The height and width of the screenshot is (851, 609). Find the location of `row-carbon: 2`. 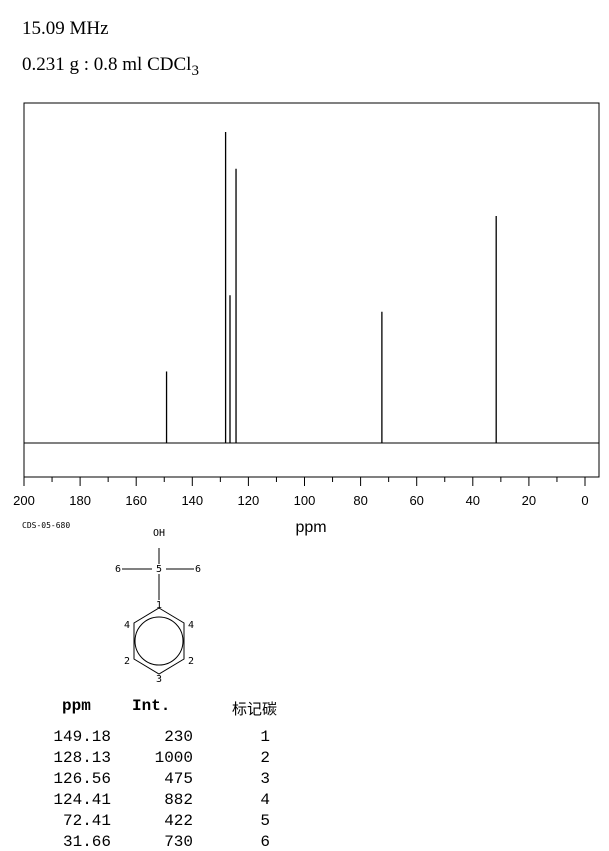

row-carbon: 2 is located at coordinates (265, 758).